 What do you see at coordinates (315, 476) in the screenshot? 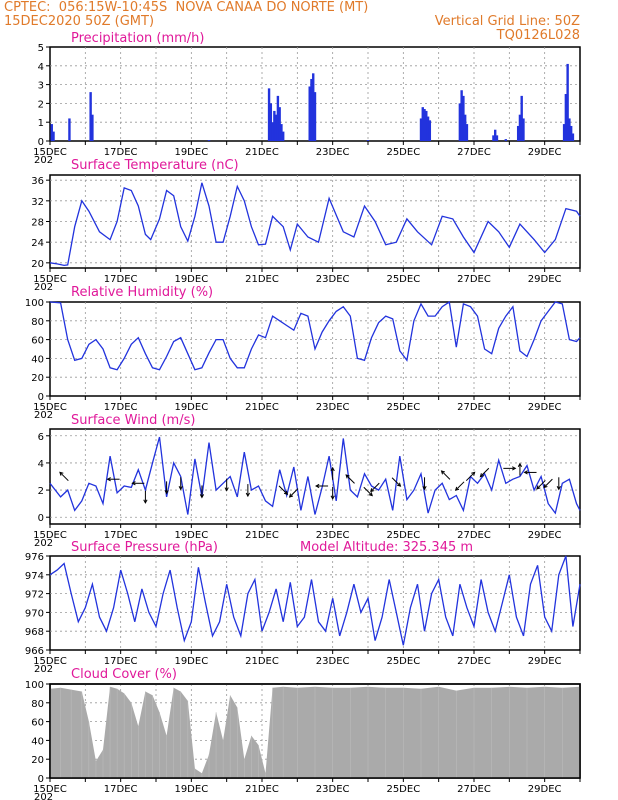
I see `wind-frame` at bounding box center [315, 476].